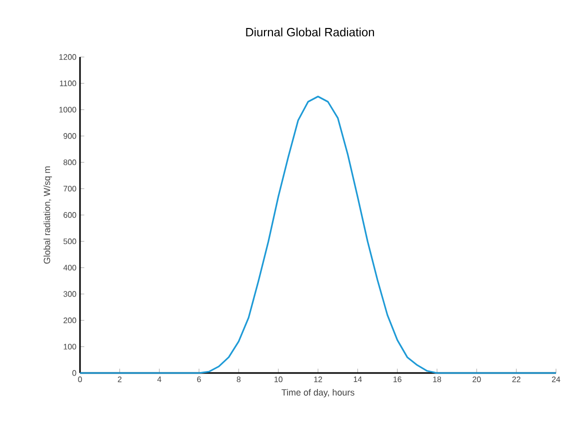 The width and height of the screenshot is (568, 432). I want to click on x-axis-title: Time of day, hours, so click(318, 393).